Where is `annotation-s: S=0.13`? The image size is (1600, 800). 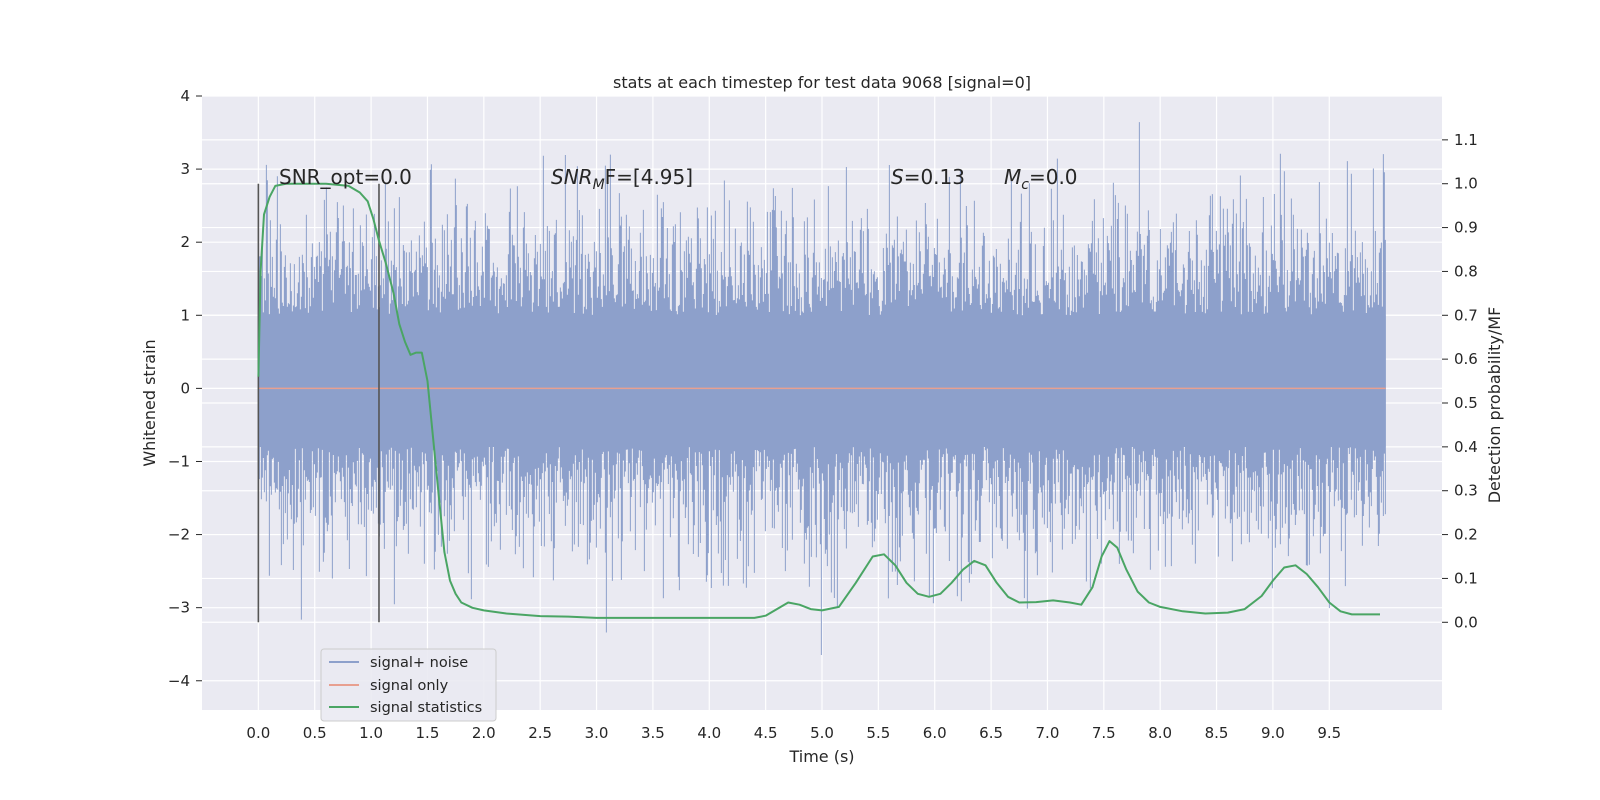 annotation-s: S=0.13 is located at coordinates (928, 177).